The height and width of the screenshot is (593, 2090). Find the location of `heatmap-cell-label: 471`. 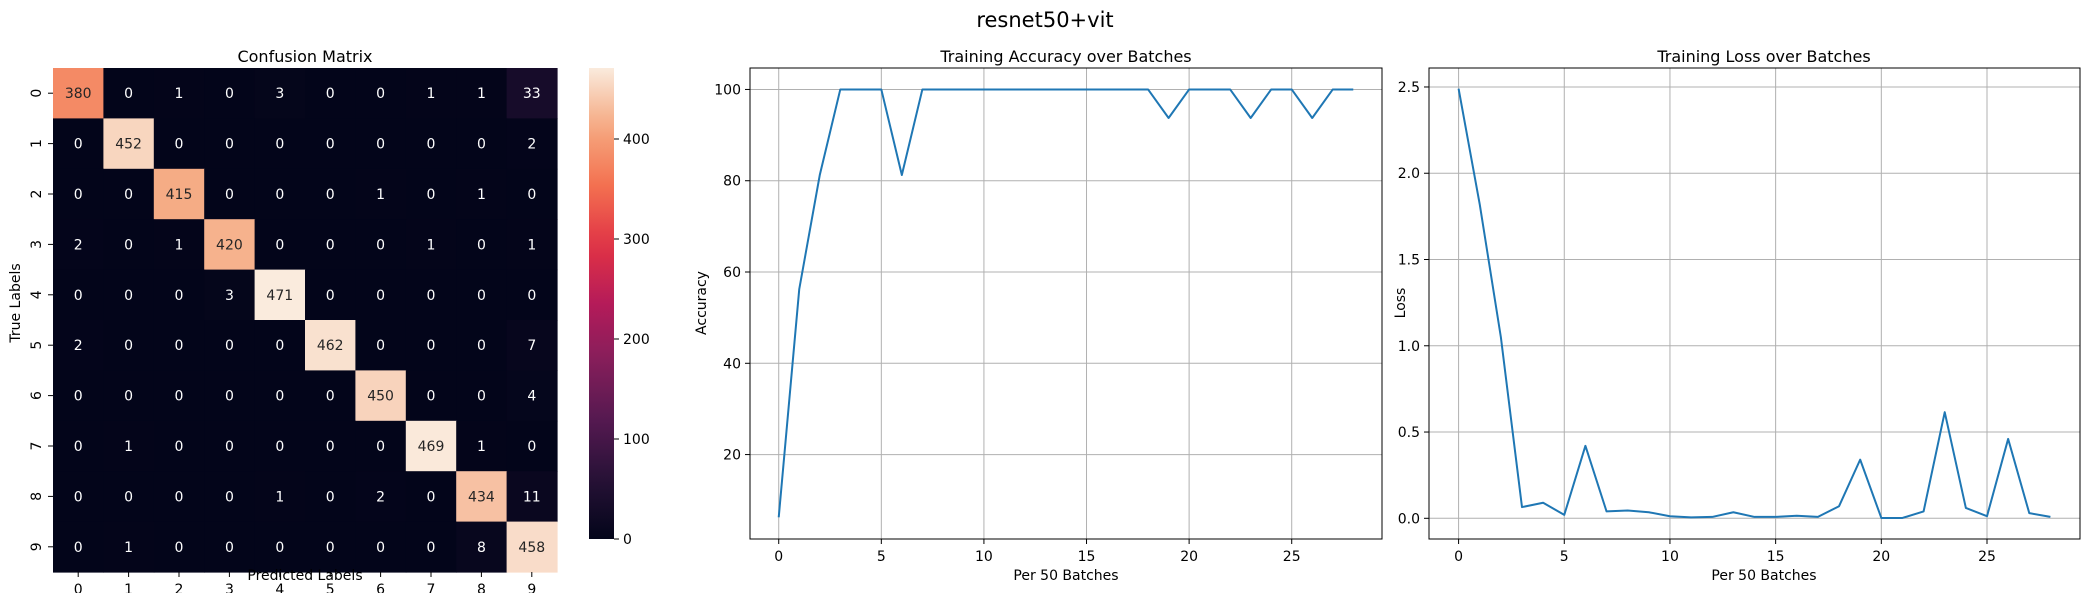

heatmap-cell-label: 471 is located at coordinates (279, 296).